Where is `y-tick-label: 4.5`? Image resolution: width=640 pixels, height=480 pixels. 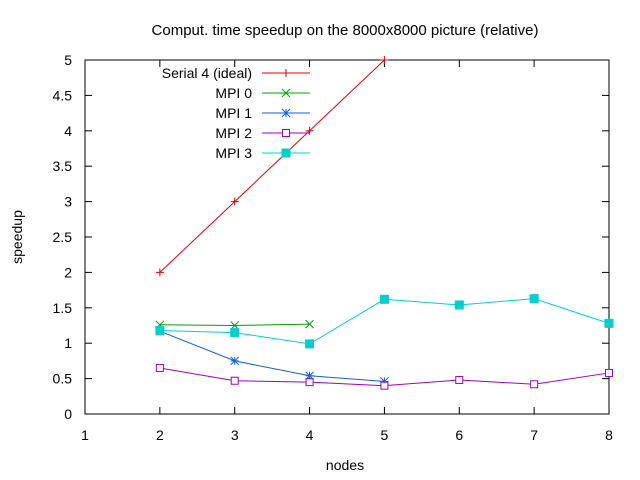 y-tick-label: 4.5 is located at coordinates (63, 95).